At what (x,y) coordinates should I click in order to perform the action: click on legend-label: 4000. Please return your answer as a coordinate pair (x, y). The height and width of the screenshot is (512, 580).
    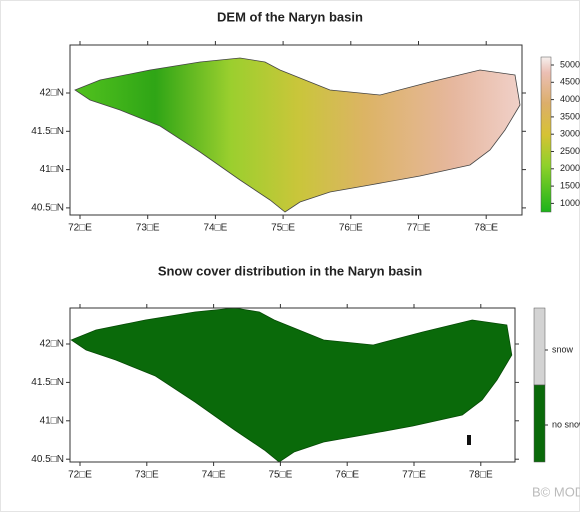
    Looking at the image, I should click on (570, 99).